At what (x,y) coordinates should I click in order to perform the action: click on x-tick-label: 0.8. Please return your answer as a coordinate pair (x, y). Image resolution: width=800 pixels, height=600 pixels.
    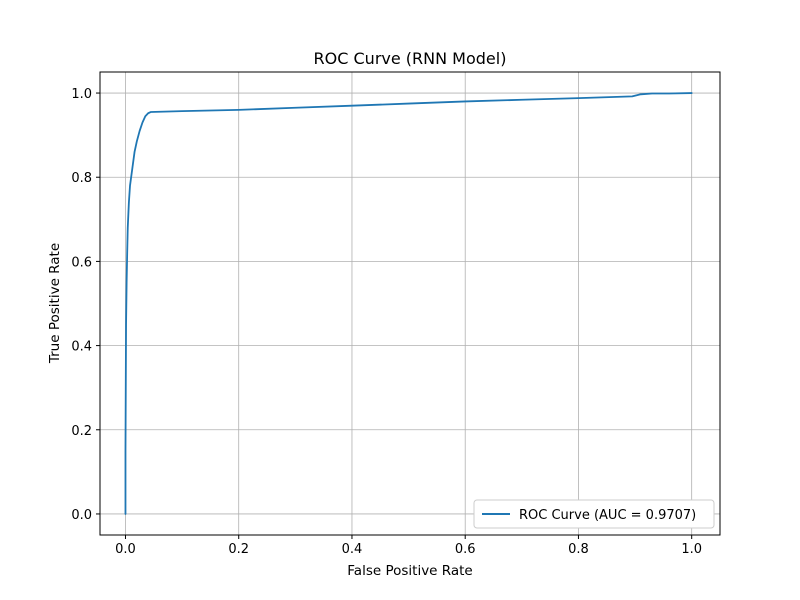
    Looking at the image, I should click on (578, 549).